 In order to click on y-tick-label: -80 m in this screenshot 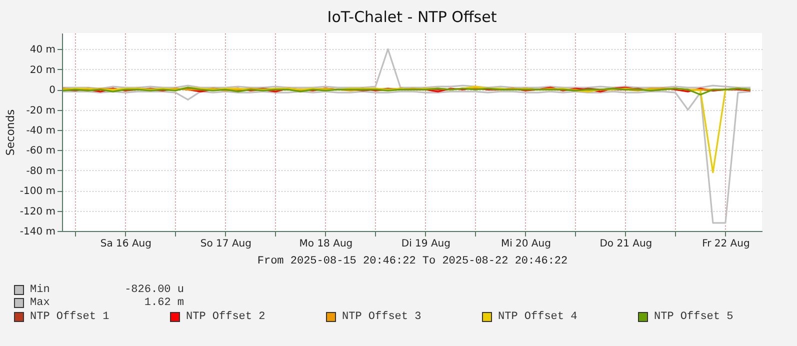, I will do `click(41, 171)`.